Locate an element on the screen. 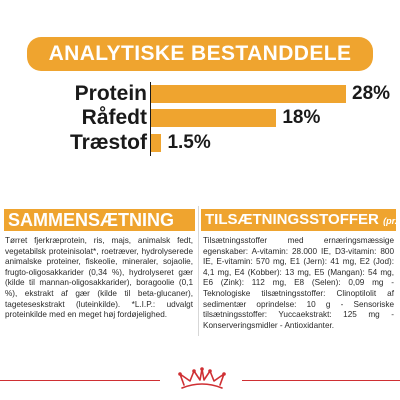 The width and height of the screenshot is (400, 400). column-divider is located at coordinates (198, 271).